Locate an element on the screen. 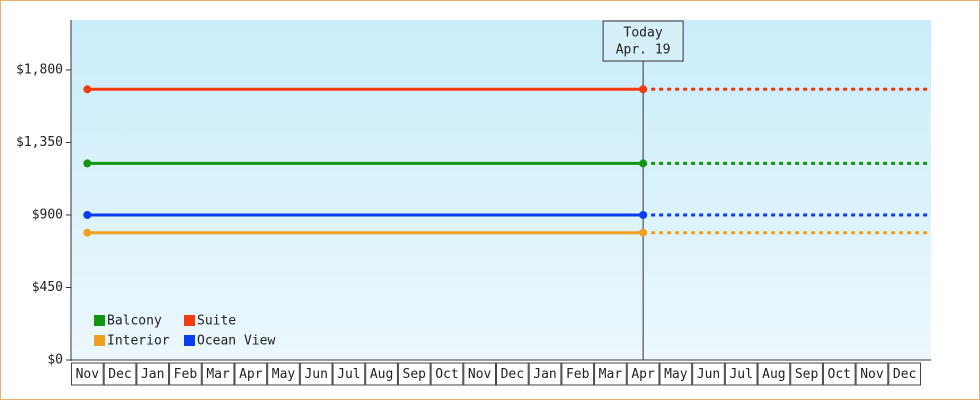 This screenshot has width=980, height=403. y-tick-label: $1,350 is located at coordinates (39, 142).